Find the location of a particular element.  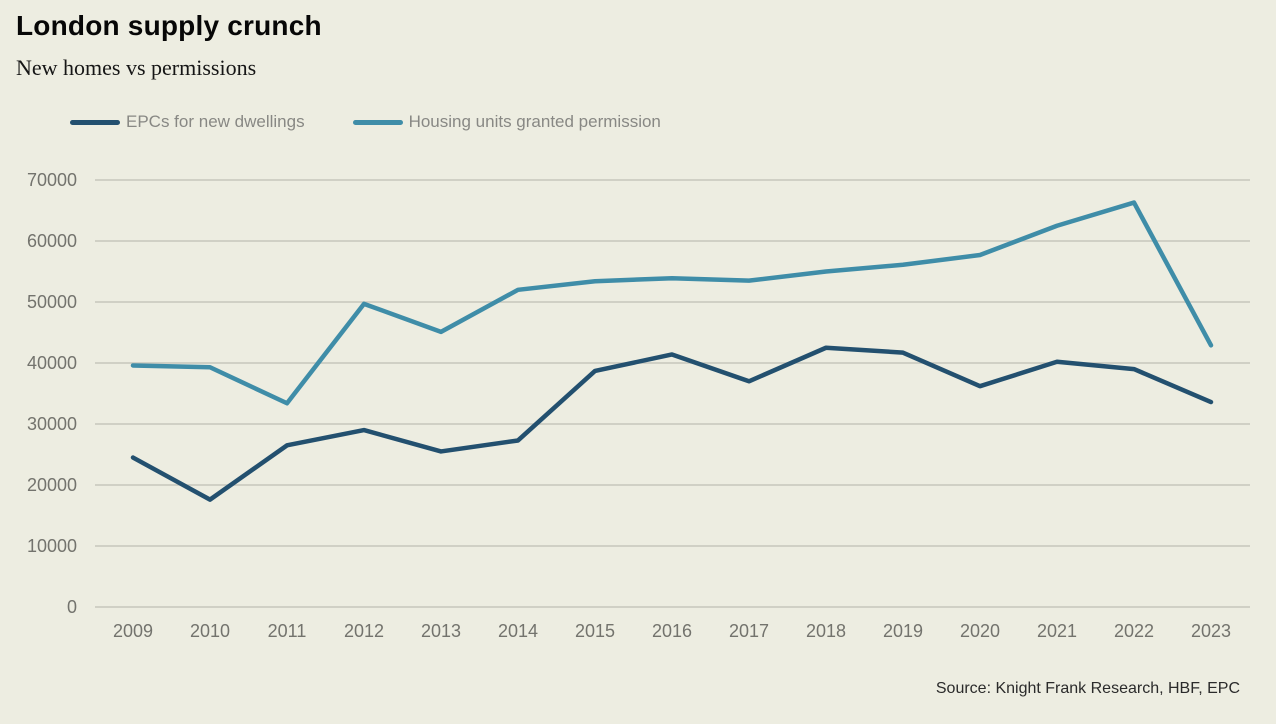

source-attribution: Source: Knight Frank Research, HBF, EPC is located at coordinates (1087, 688).